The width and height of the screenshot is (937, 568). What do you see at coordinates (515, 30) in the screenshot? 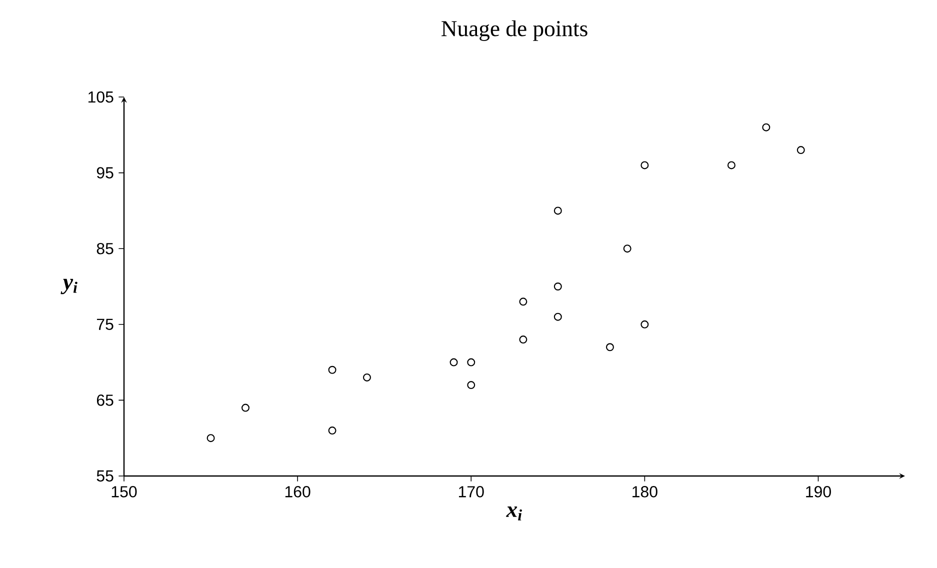
I see `chart-title: Nuage de points` at bounding box center [515, 30].